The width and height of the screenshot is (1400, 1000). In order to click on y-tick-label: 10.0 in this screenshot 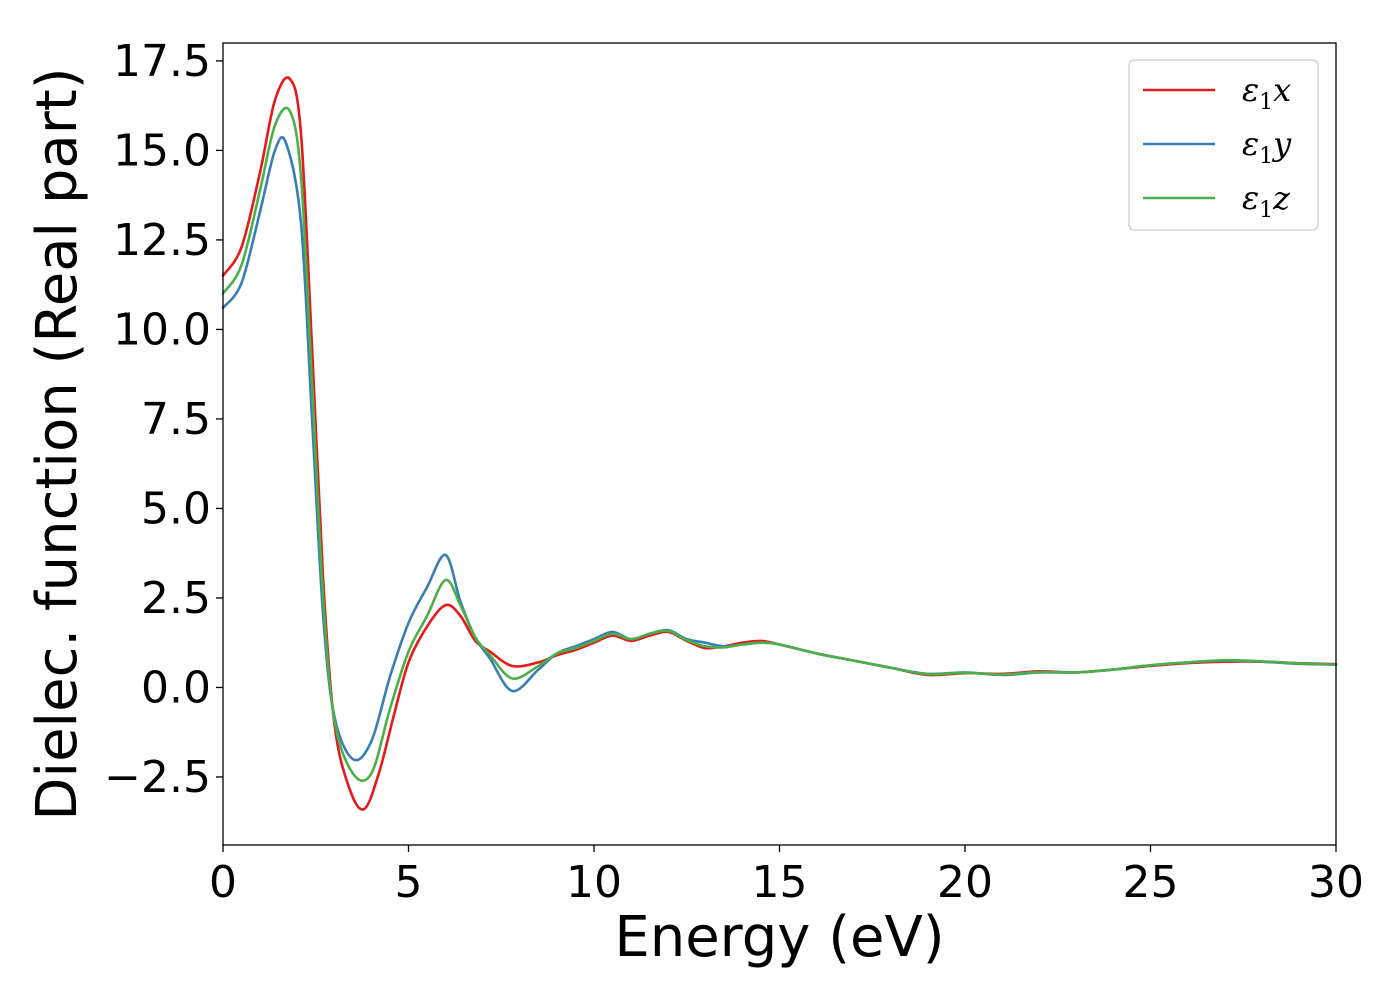, I will do `click(162, 329)`.